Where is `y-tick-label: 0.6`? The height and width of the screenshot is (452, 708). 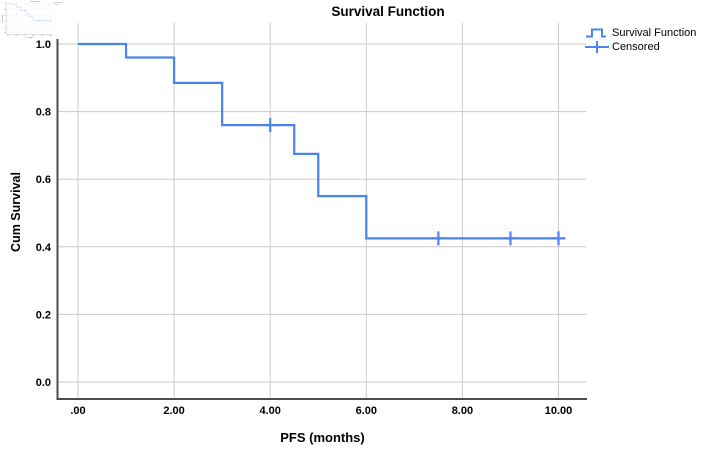 y-tick-label: 0.6 is located at coordinates (43, 180).